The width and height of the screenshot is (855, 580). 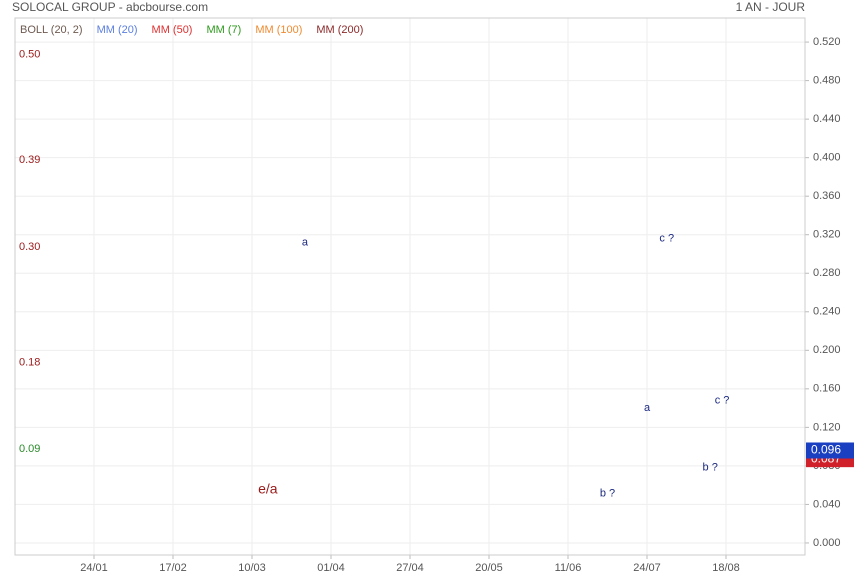 What do you see at coordinates (94, 568) in the screenshot?
I see `x-tick-label: 24/01` at bounding box center [94, 568].